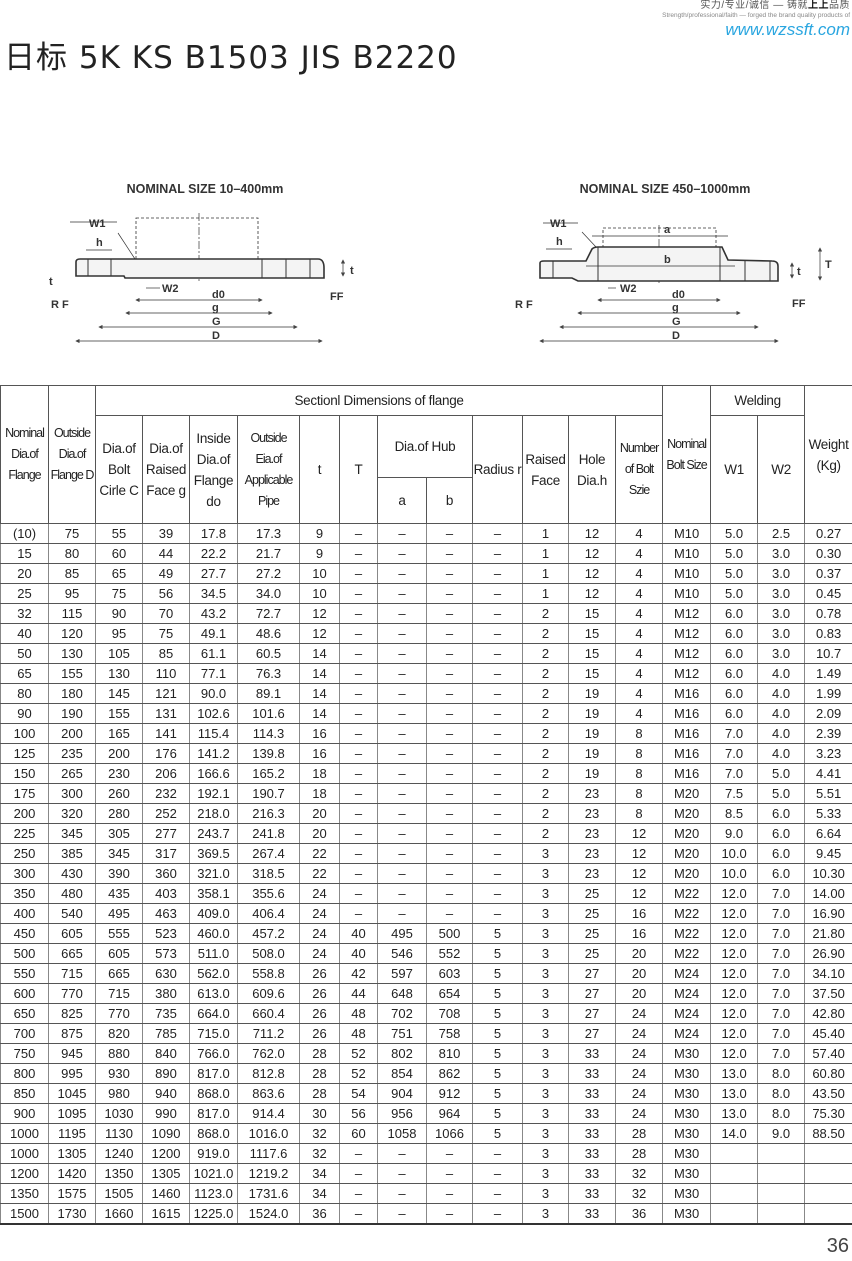  What do you see at coordinates (72, 973) in the screenshot?
I see `table-cell: 715` at bounding box center [72, 973].